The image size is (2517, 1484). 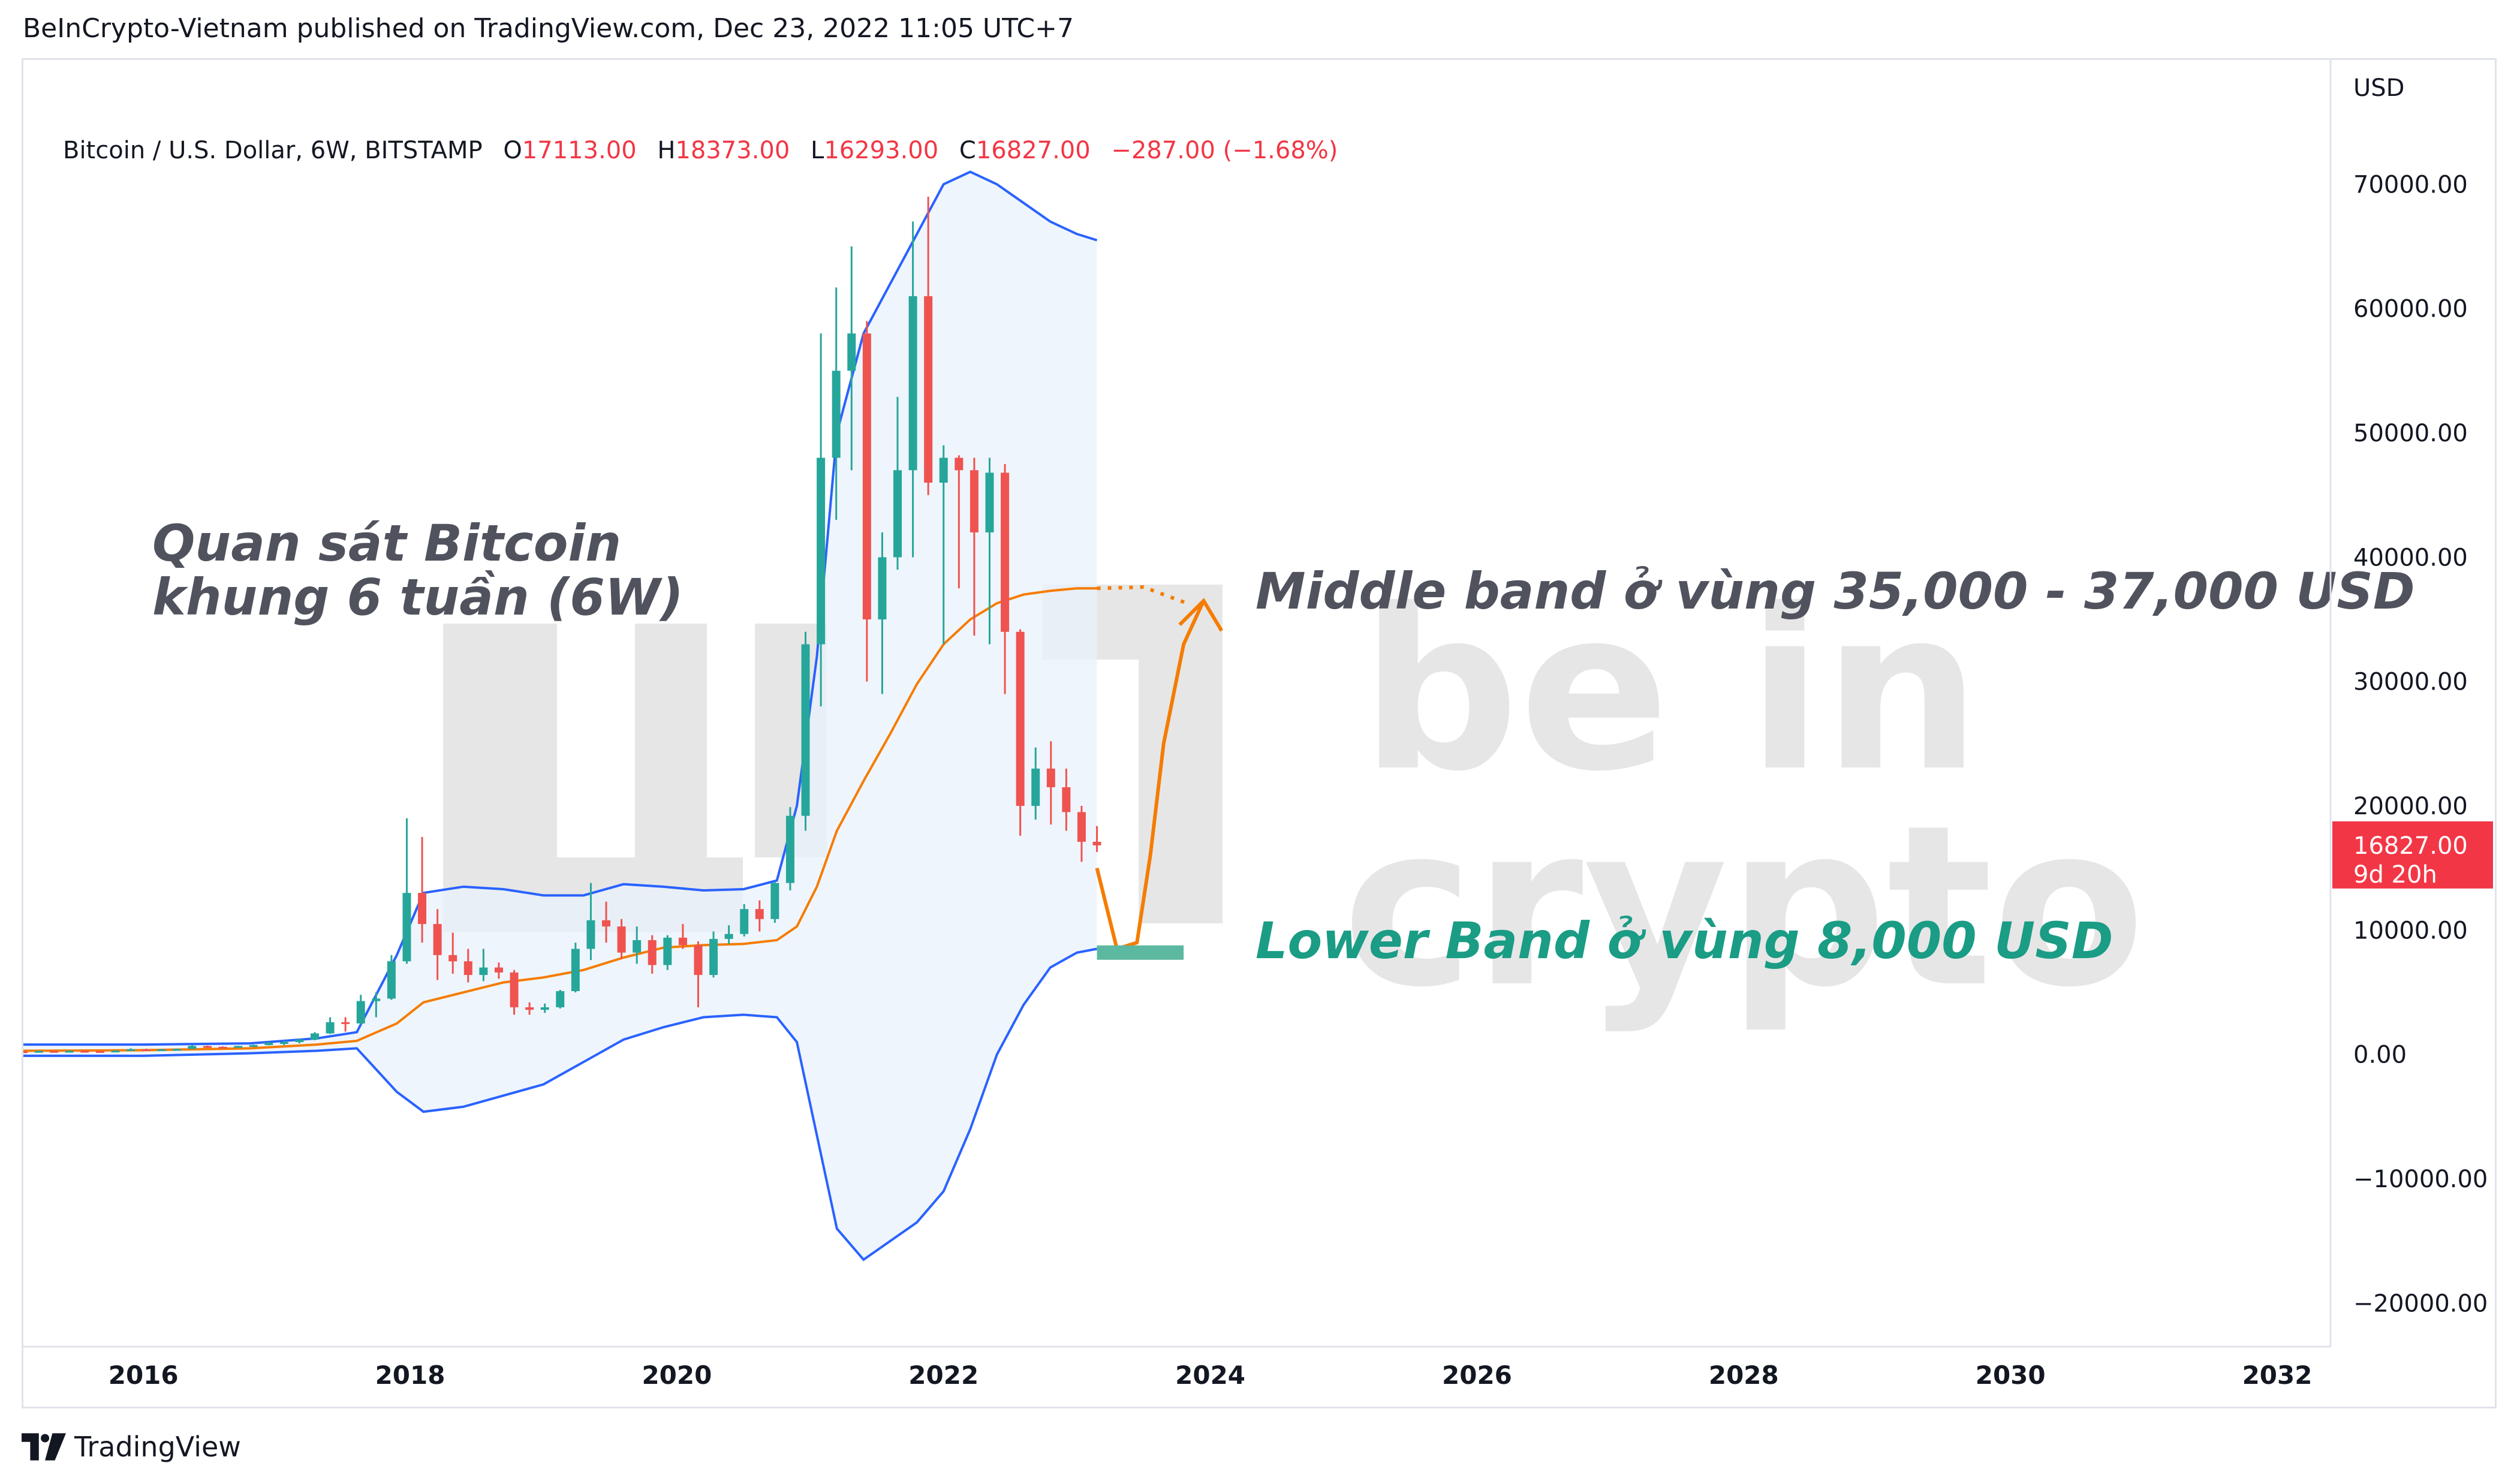 I want to click on open-value: 17113.00, so click(x=579, y=150).